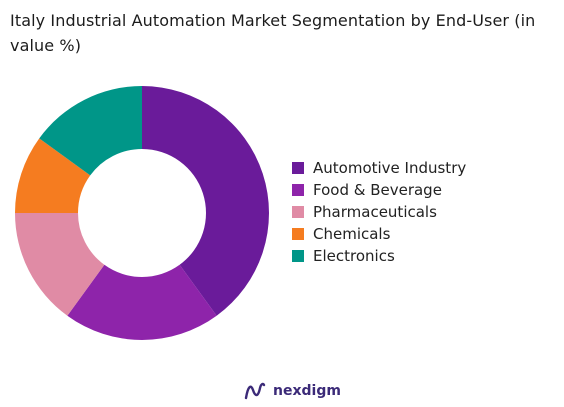  What do you see at coordinates (59, 264) in the screenshot?
I see `donut-slice-pharmaceuticals` at bounding box center [59, 264].